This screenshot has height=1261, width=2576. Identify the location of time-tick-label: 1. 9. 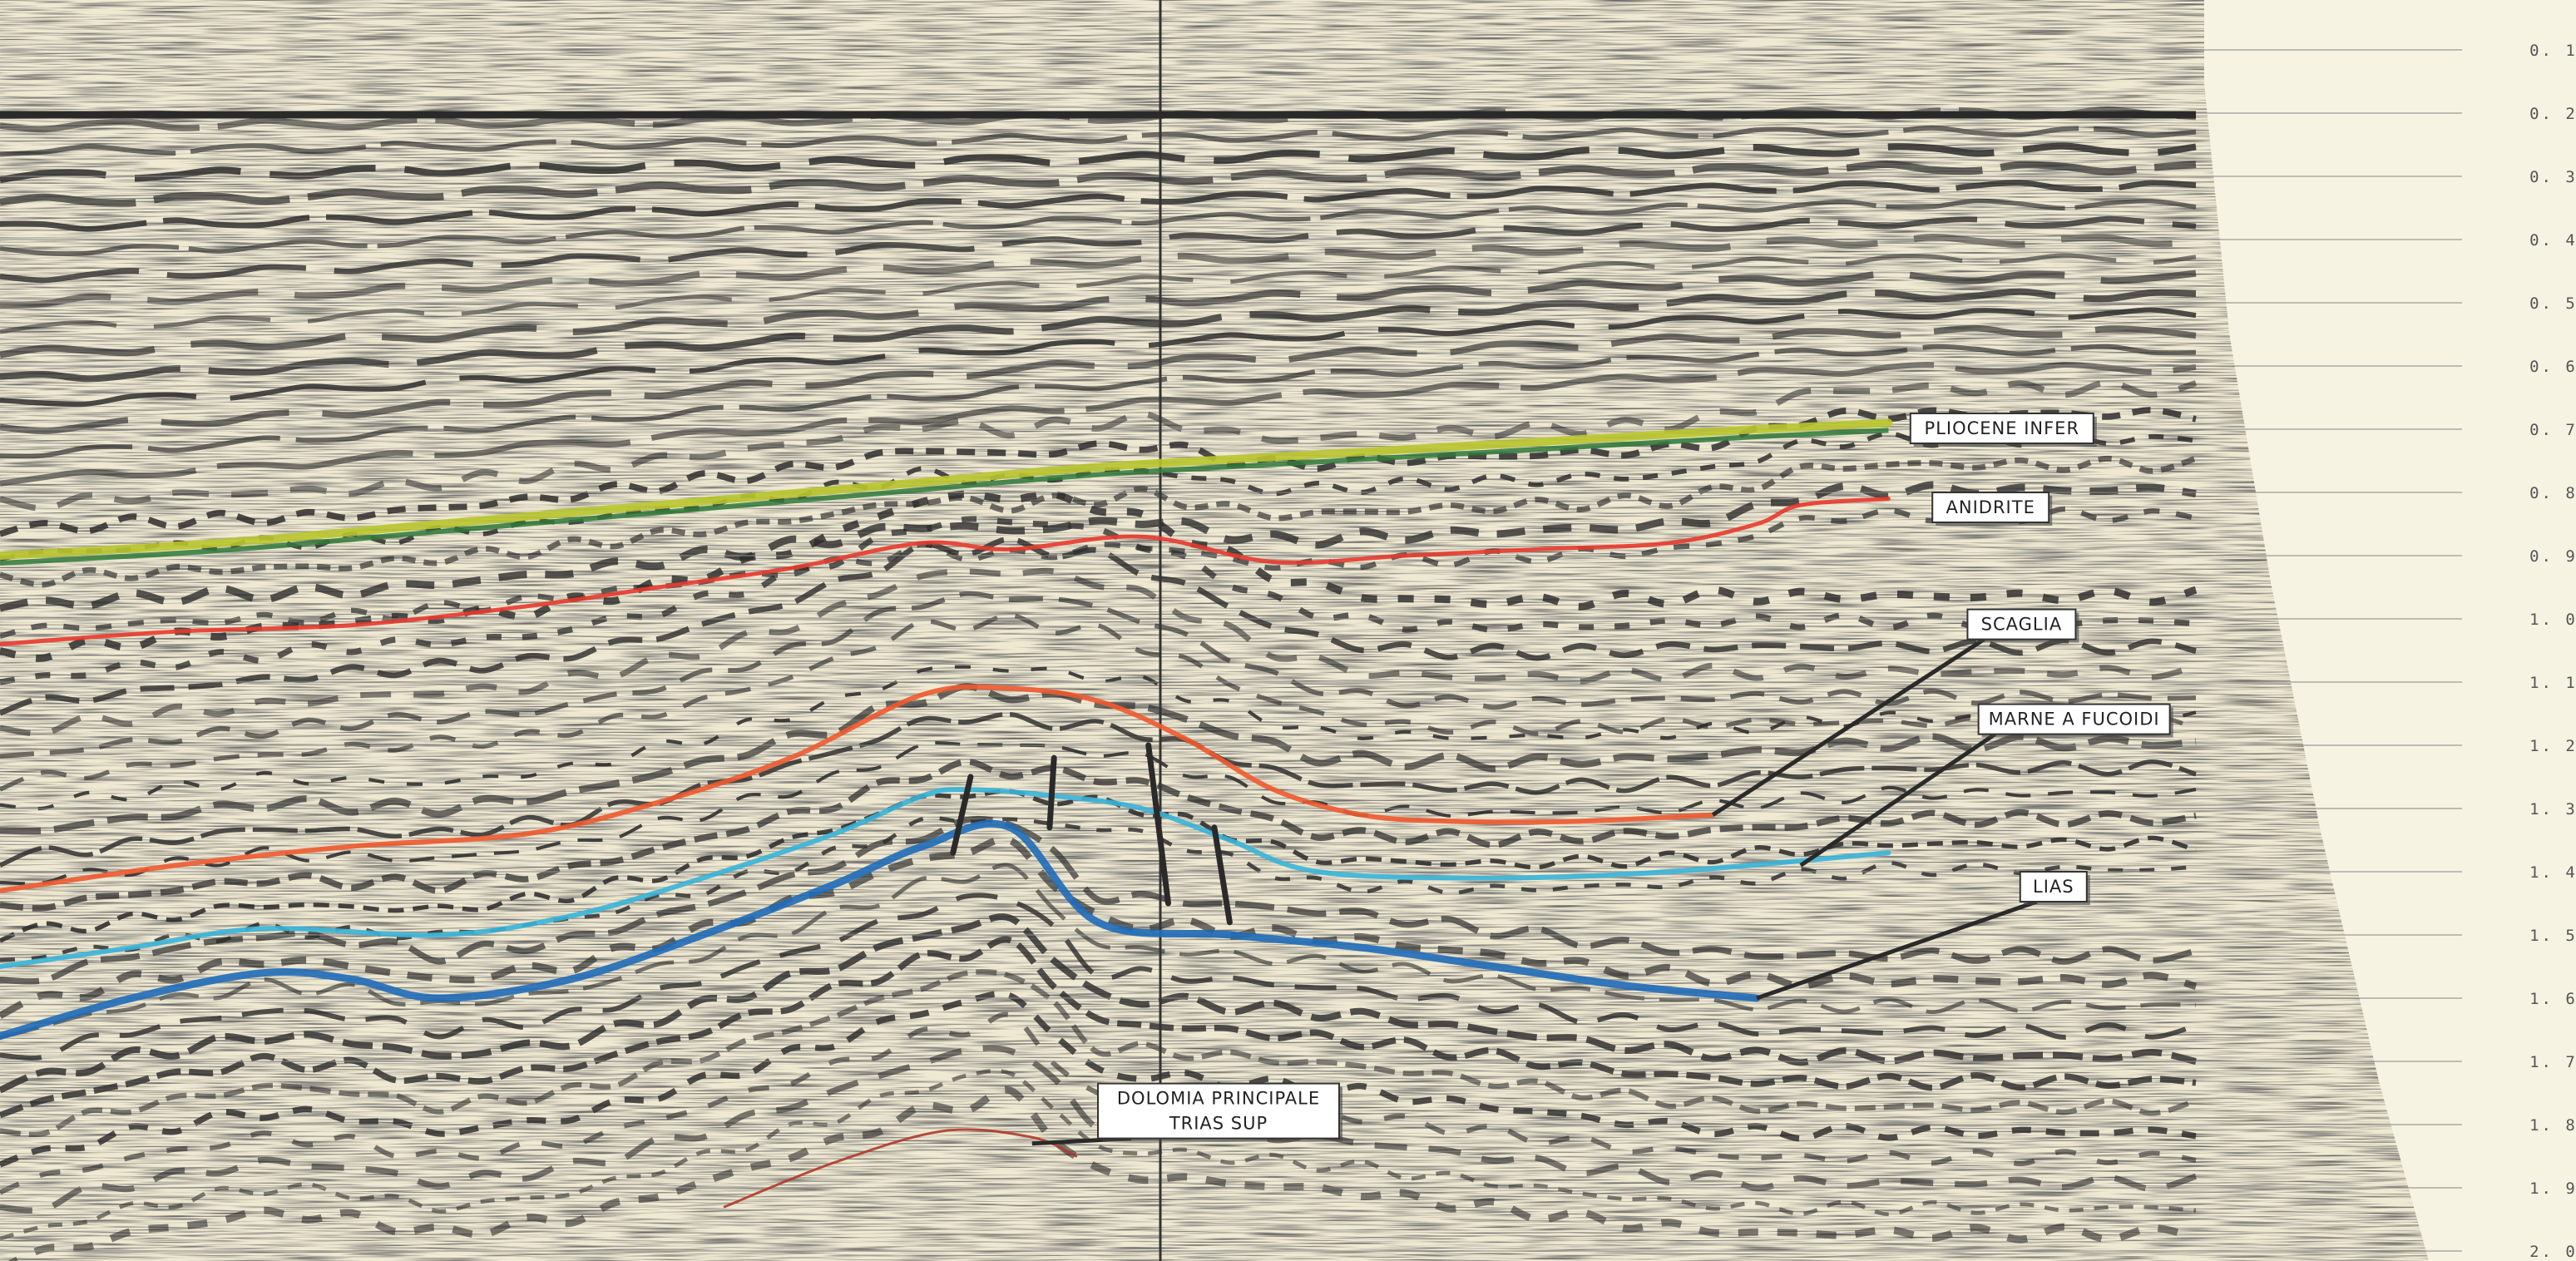
(2552, 1188).